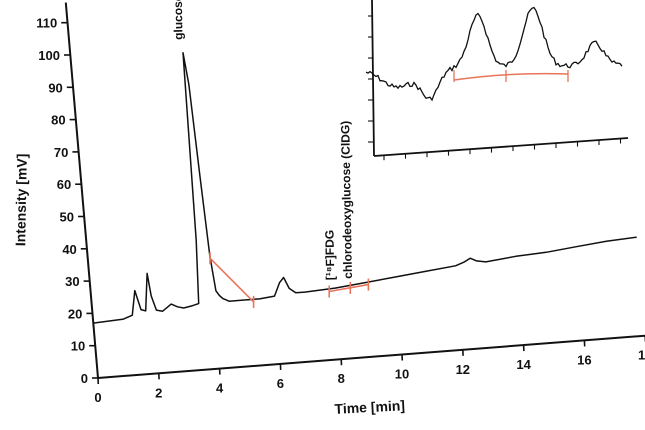  What do you see at coordinates (61, 152) in the screenshot?
I see `y-tick-label: 70` at bounding box center [61, 152].